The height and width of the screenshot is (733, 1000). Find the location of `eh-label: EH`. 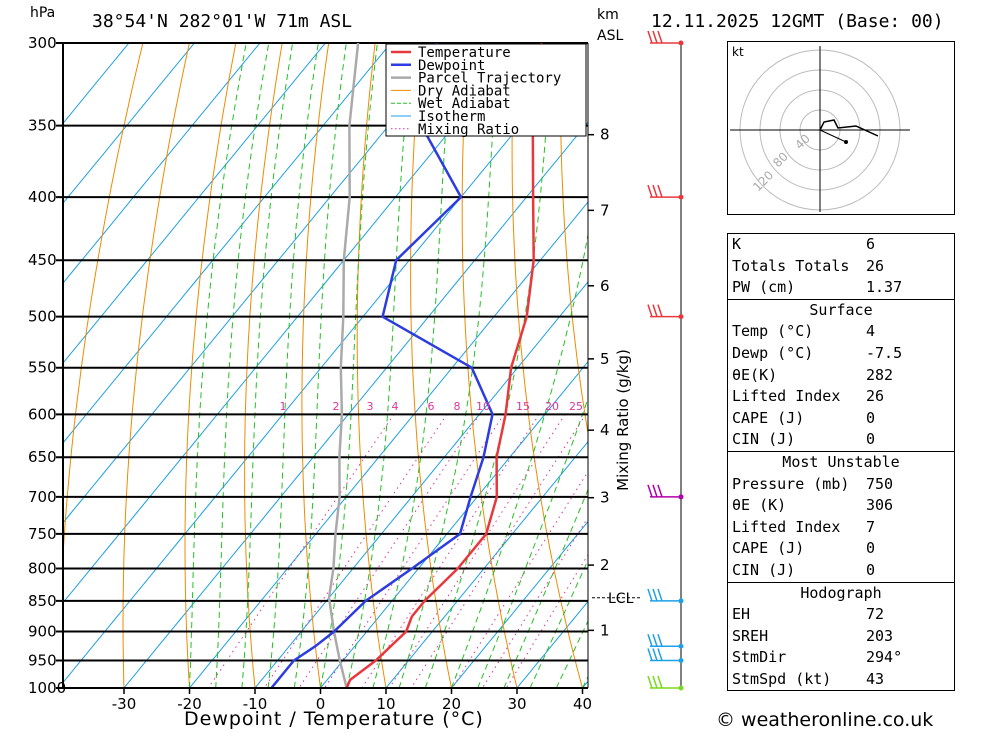

eh-label: EH is located at coordinates (741, 614).